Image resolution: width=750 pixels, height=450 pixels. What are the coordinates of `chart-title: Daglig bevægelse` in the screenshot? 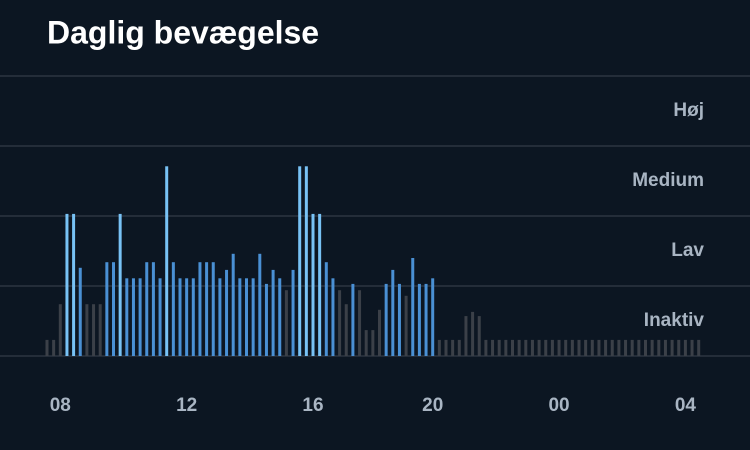 It's located at (183, 32).